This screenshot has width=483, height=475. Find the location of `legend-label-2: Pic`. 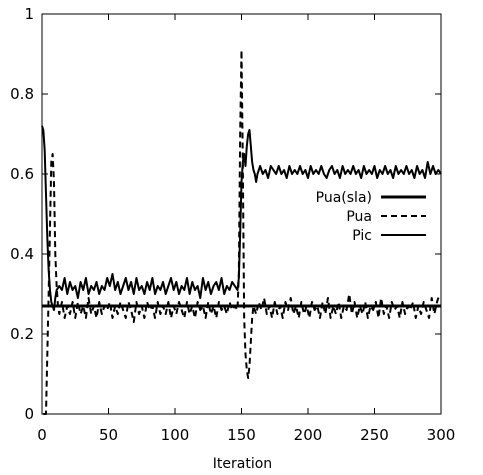

legend-label-2: Pic is located at coordinates (362, 236).